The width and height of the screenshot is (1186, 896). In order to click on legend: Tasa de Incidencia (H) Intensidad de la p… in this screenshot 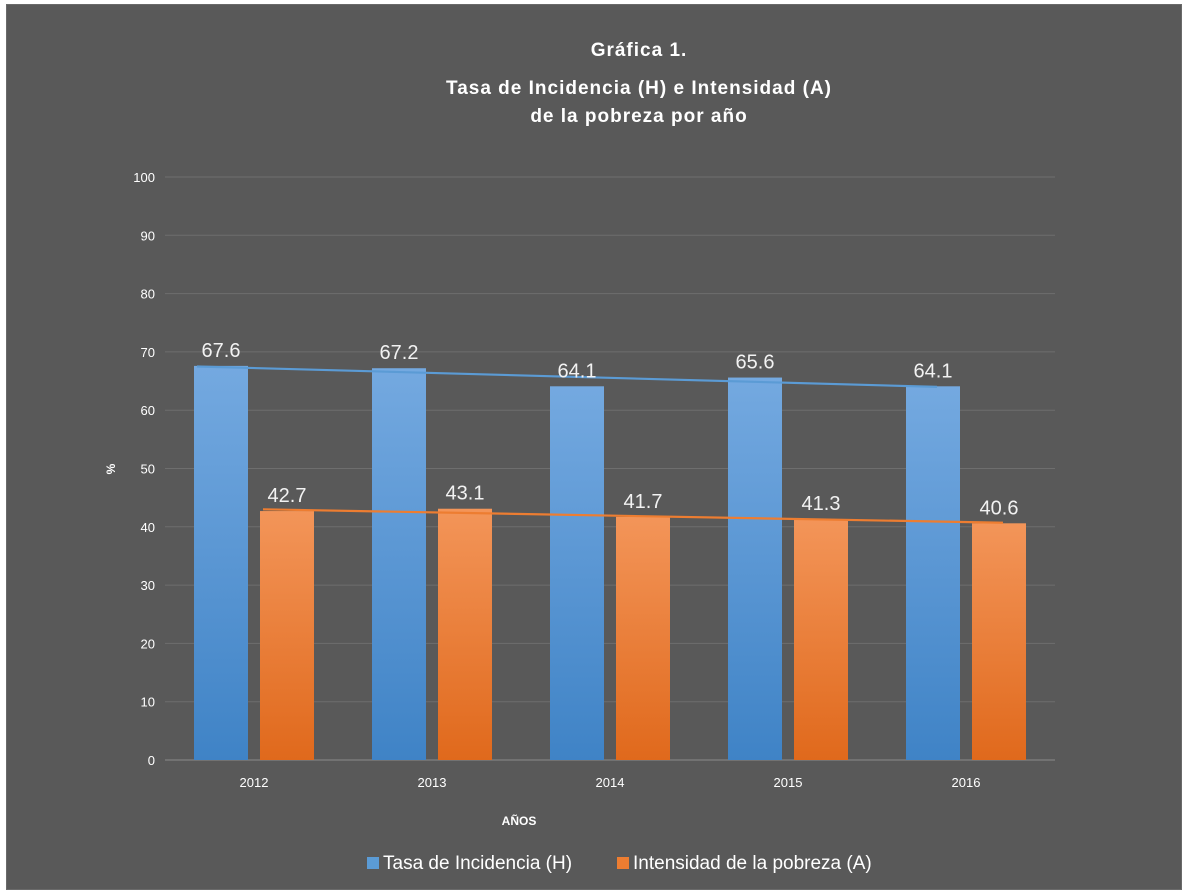, I will do `click(619, 863)`.